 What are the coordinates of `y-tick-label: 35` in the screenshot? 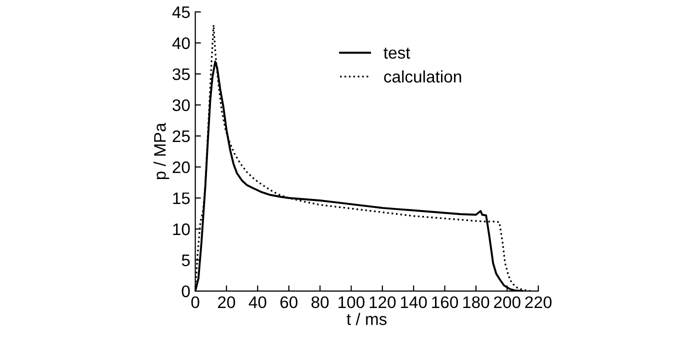 It's located at (181, 74).